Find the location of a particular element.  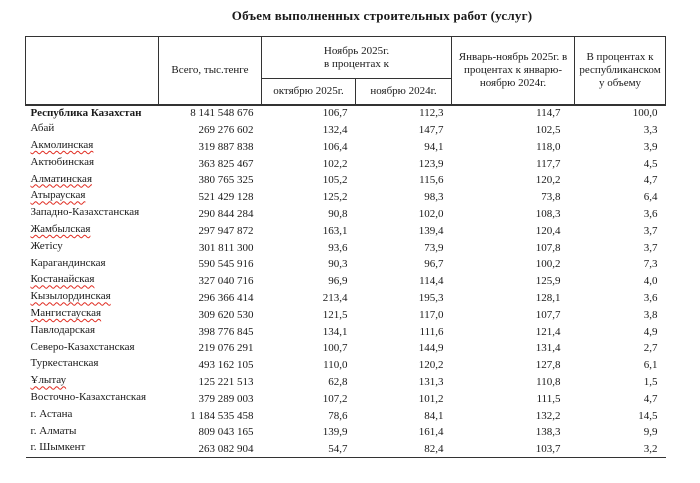

cell-region: Северо-Казахстанская is located at coordinates (82, 346).